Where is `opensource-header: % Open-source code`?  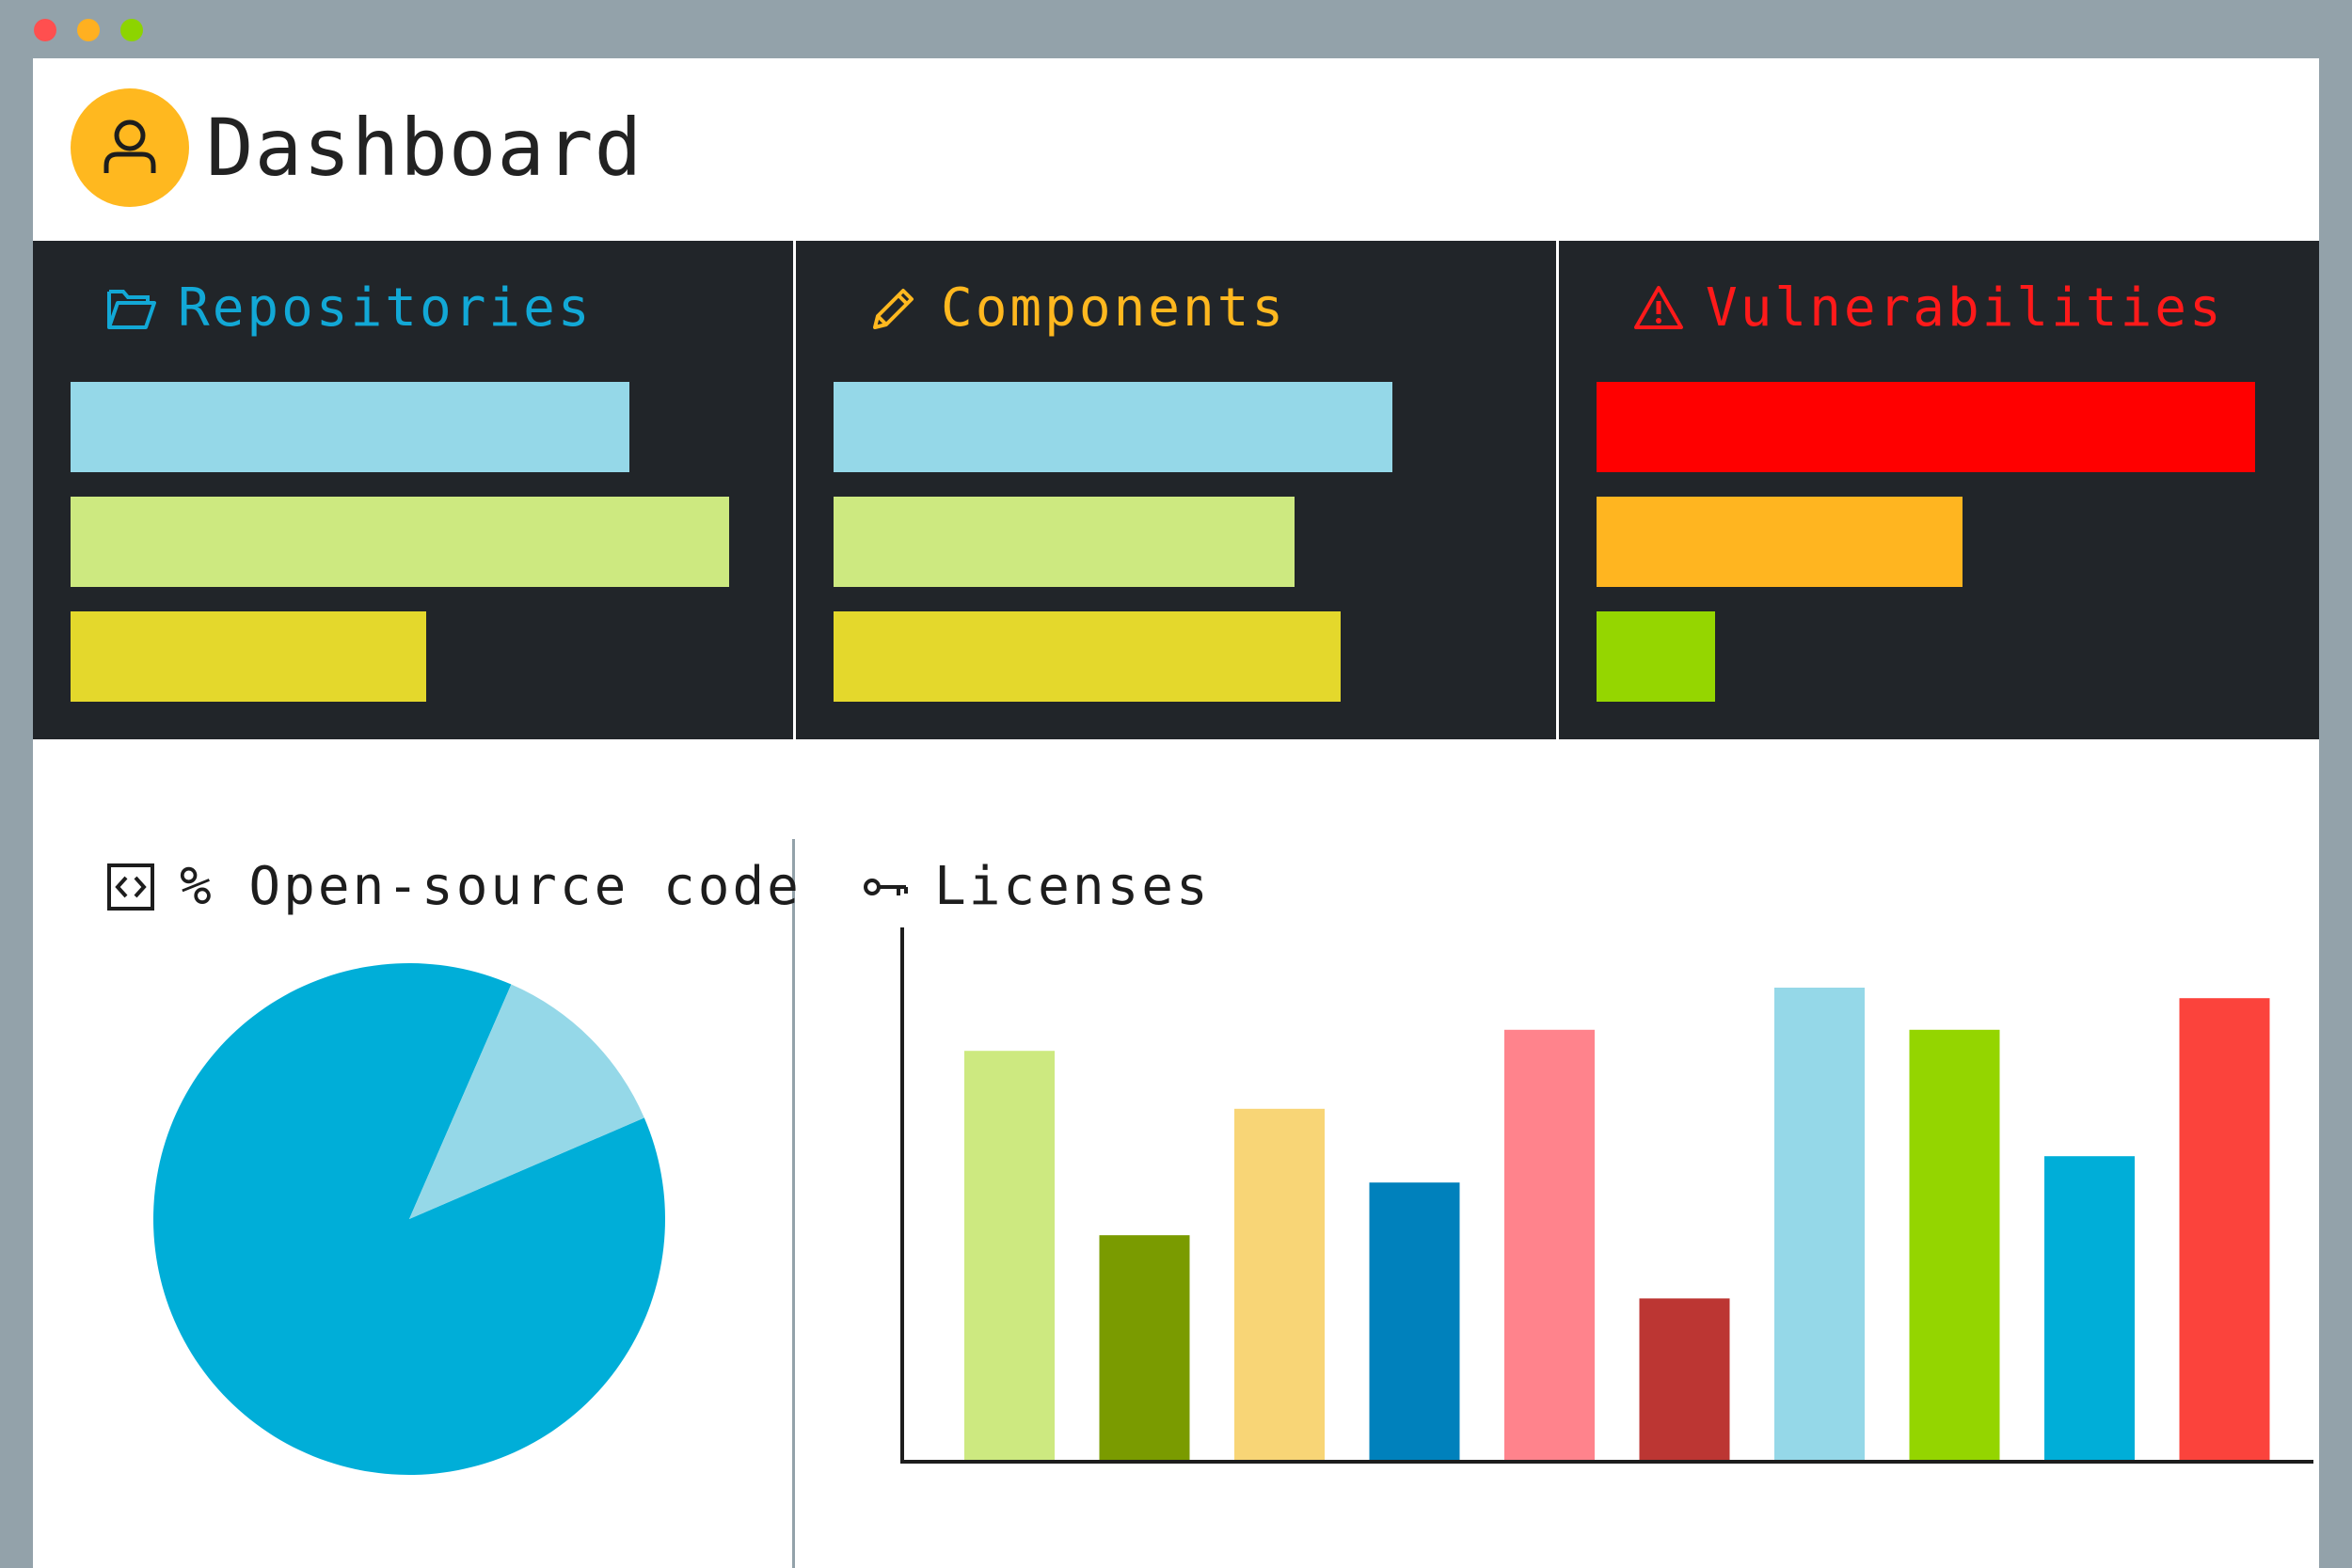
opensource-header: % Open-source code is located at coordinates (454, 886).